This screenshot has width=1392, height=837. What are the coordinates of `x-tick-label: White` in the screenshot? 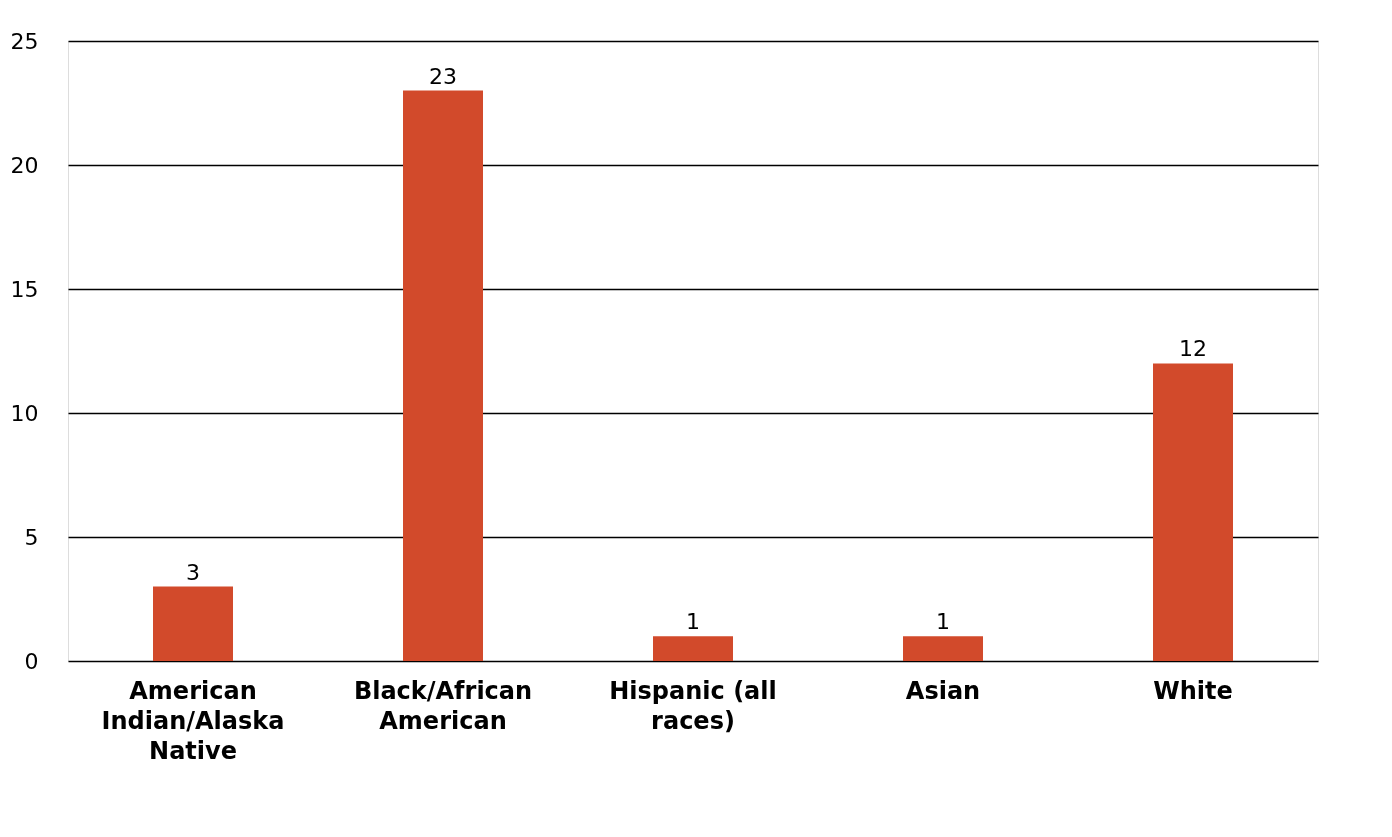 It's located at (1193, 690).